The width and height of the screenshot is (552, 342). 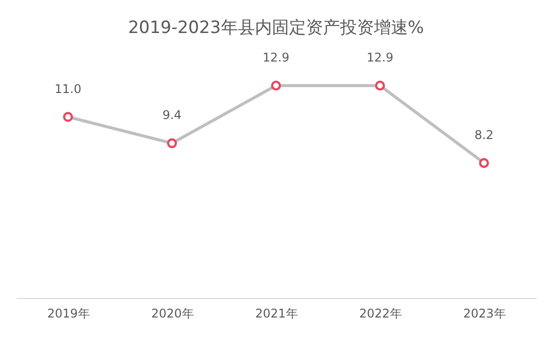 What do you see at coordinates (172, 115) in the screenshot?
I see `data-label: 9.4` at bounding box center [172, 115].